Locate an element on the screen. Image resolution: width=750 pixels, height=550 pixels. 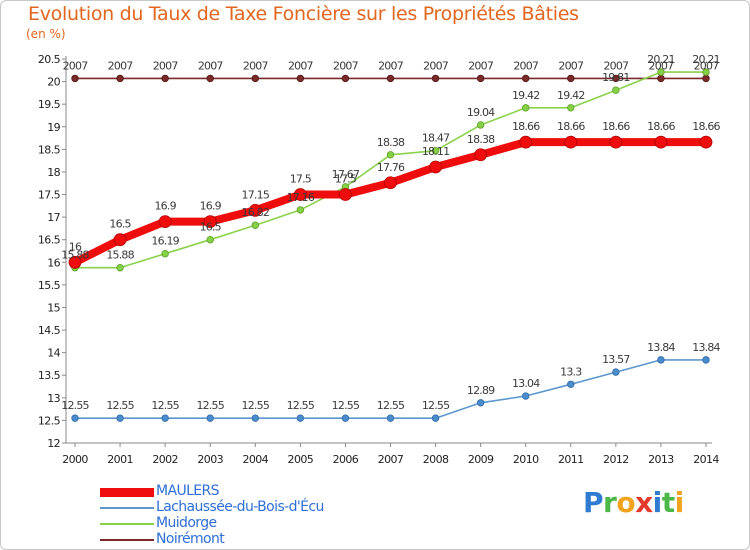
data-label: 19.04 is located at coordinates (481, 112).